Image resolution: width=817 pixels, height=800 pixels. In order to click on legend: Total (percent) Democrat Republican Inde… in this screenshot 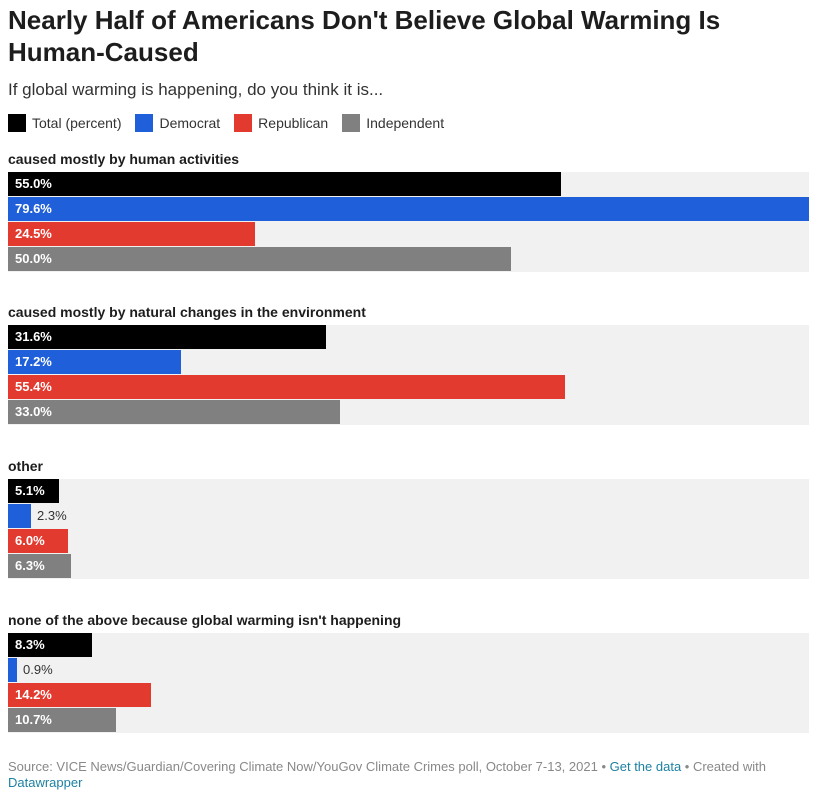, I will do `click(233, 123)`.